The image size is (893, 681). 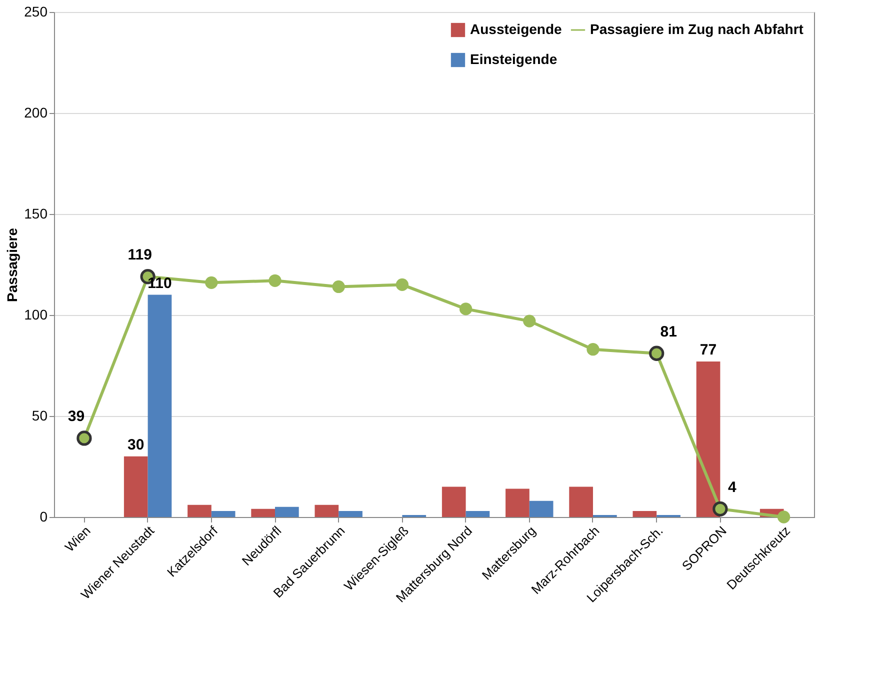 What do you see at coordinates (733, 487) in the screenshot?
I see `data-label: 4` at bounding box center [733, 487].